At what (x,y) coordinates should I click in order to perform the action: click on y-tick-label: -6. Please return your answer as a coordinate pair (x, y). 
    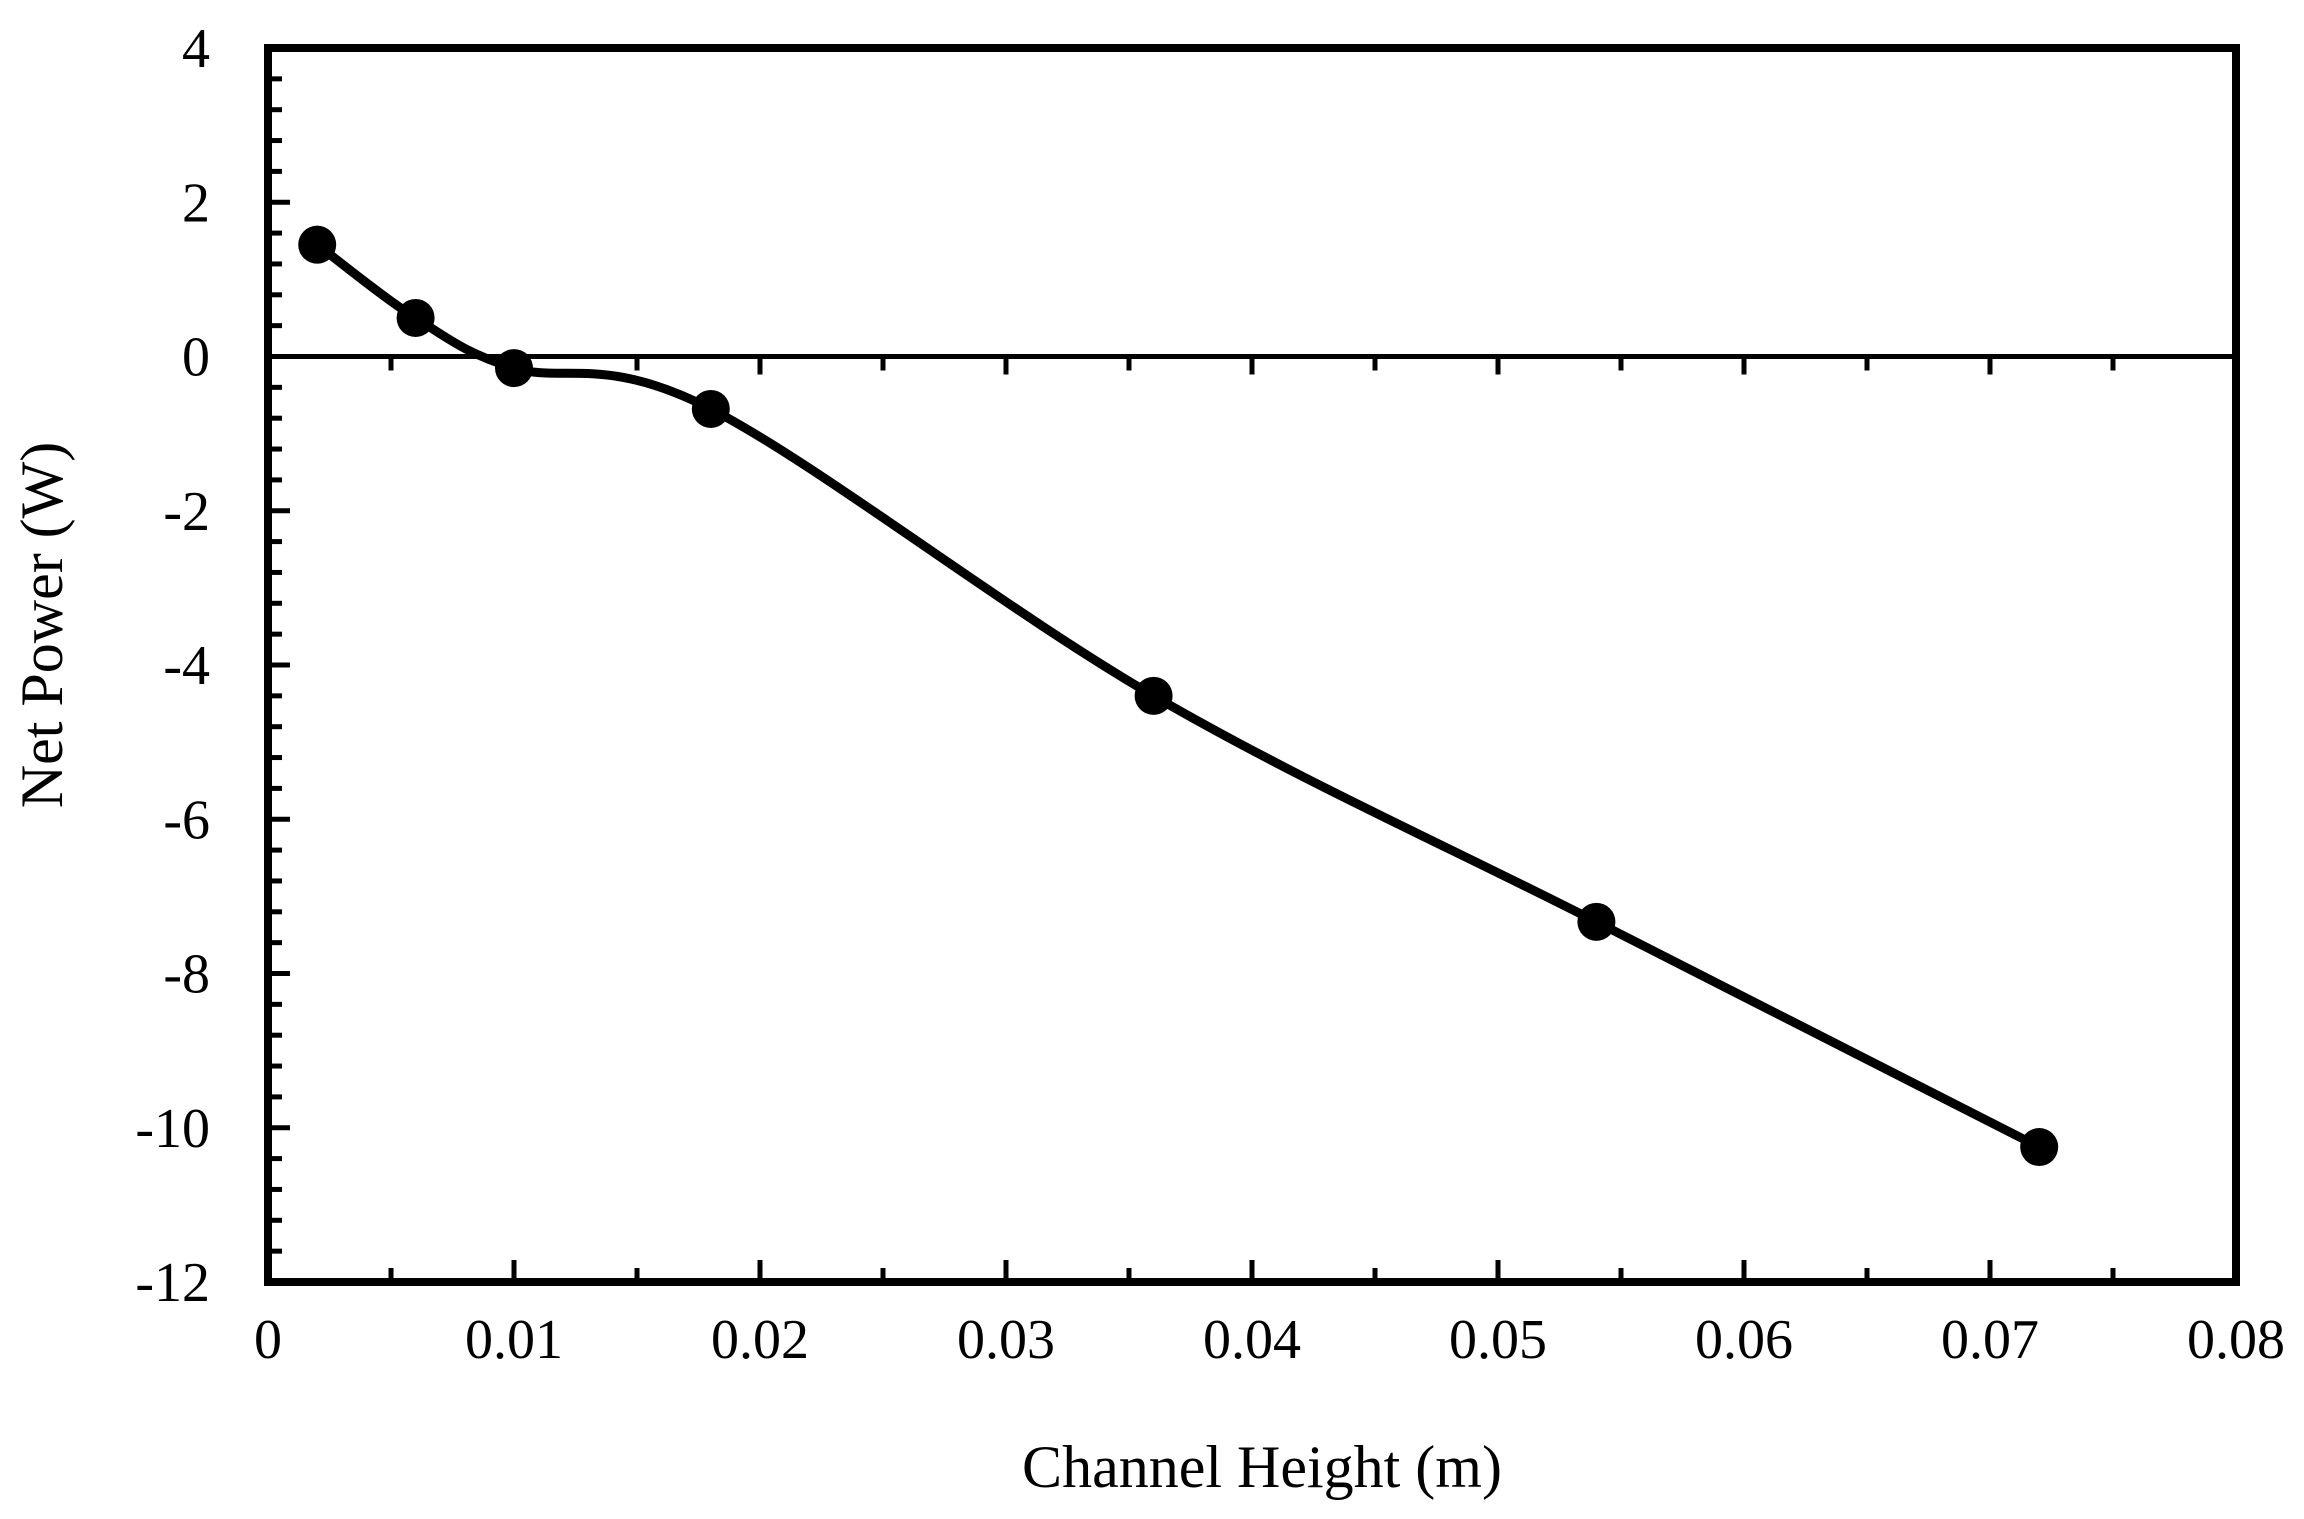
    Looking at the image, I should click on (186, 820).